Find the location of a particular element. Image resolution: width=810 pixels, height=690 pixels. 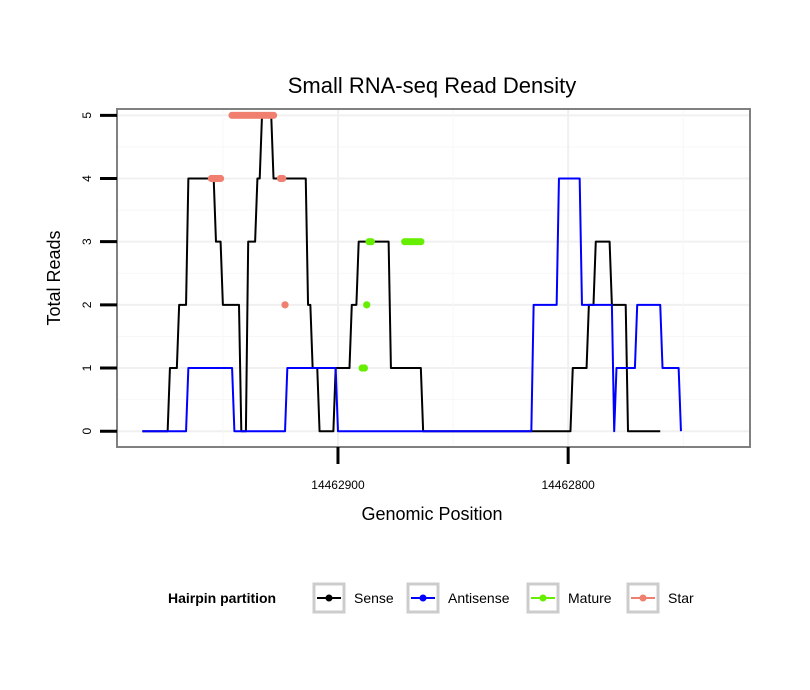

x-axis: 14462900 14462800 is located at coordinates (453, 469).